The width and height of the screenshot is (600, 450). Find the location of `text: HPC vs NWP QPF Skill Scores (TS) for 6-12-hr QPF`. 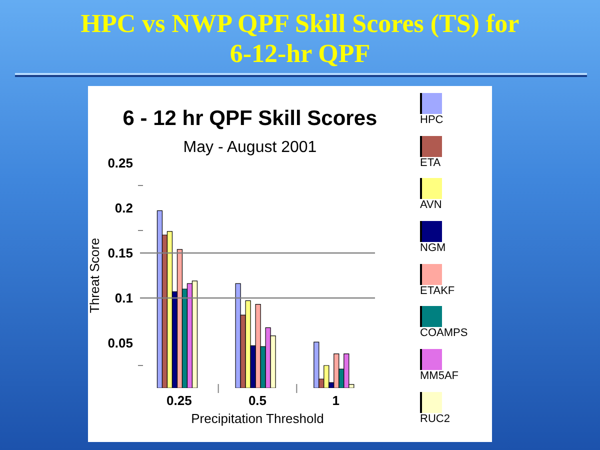

text: HPC vs NWP QPF Skill Scores (TS) for 6-12-hr QPF is located at coordinates (300, 39).